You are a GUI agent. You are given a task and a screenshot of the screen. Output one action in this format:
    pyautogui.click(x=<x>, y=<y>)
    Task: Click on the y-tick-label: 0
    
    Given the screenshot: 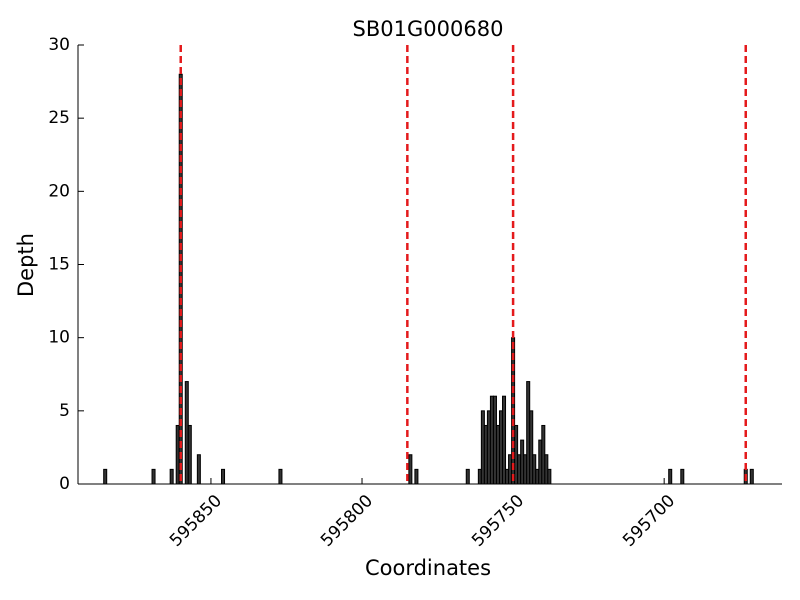 What is the action you would take?
    pyautogui.click(x=64, y=484)
    